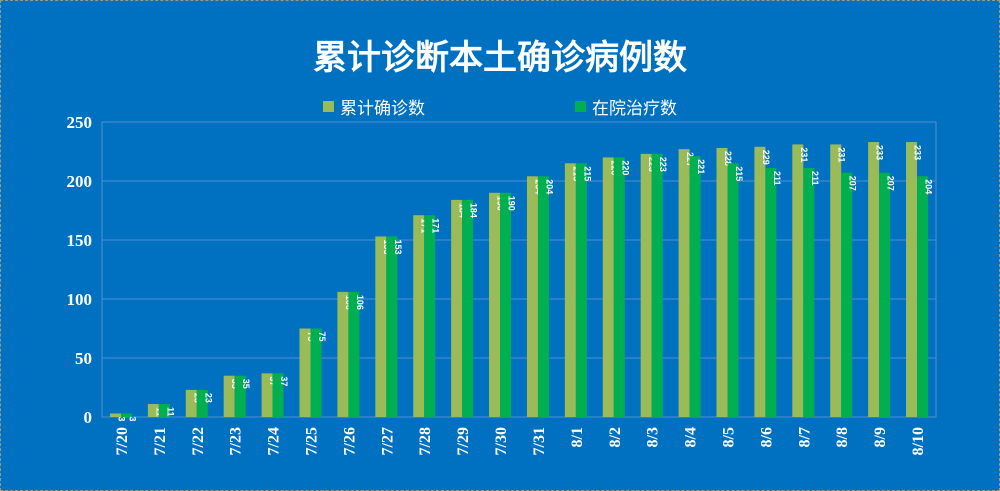 Image resolution: width=1000 pixels, height=491 pixels. Describe the element at coordinates (208, 398) in the screenshot. I see `data-label: 23` at that location.